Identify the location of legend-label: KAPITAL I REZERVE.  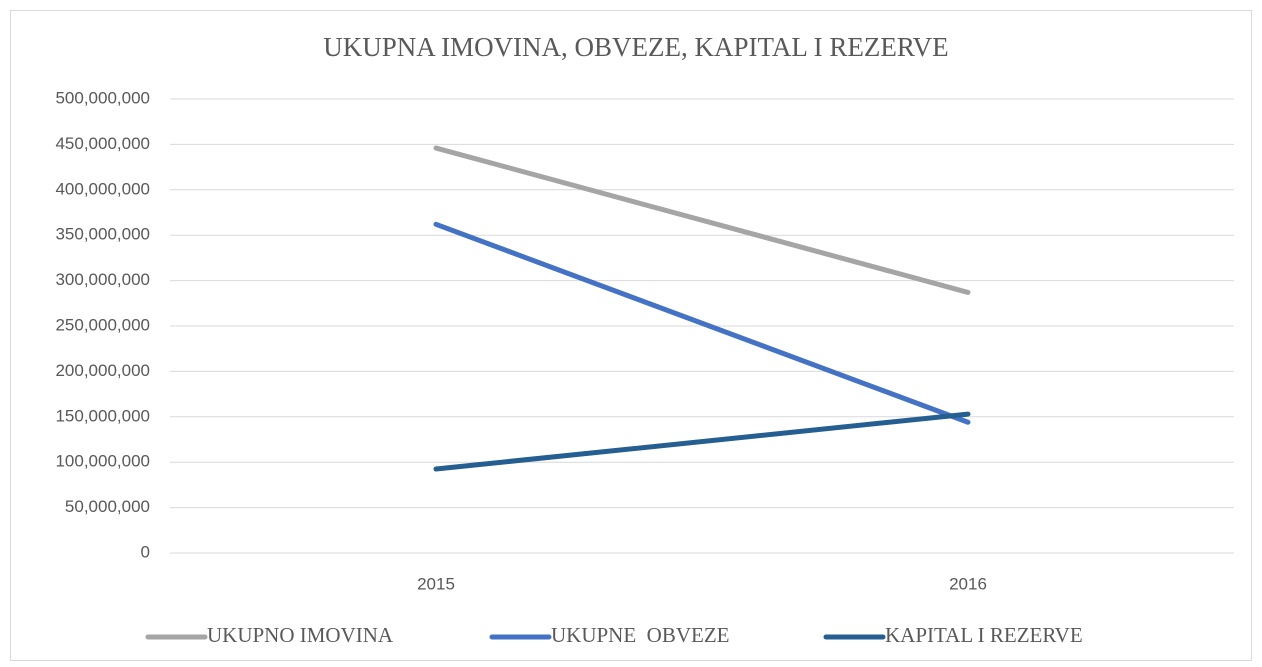
(984, 635).